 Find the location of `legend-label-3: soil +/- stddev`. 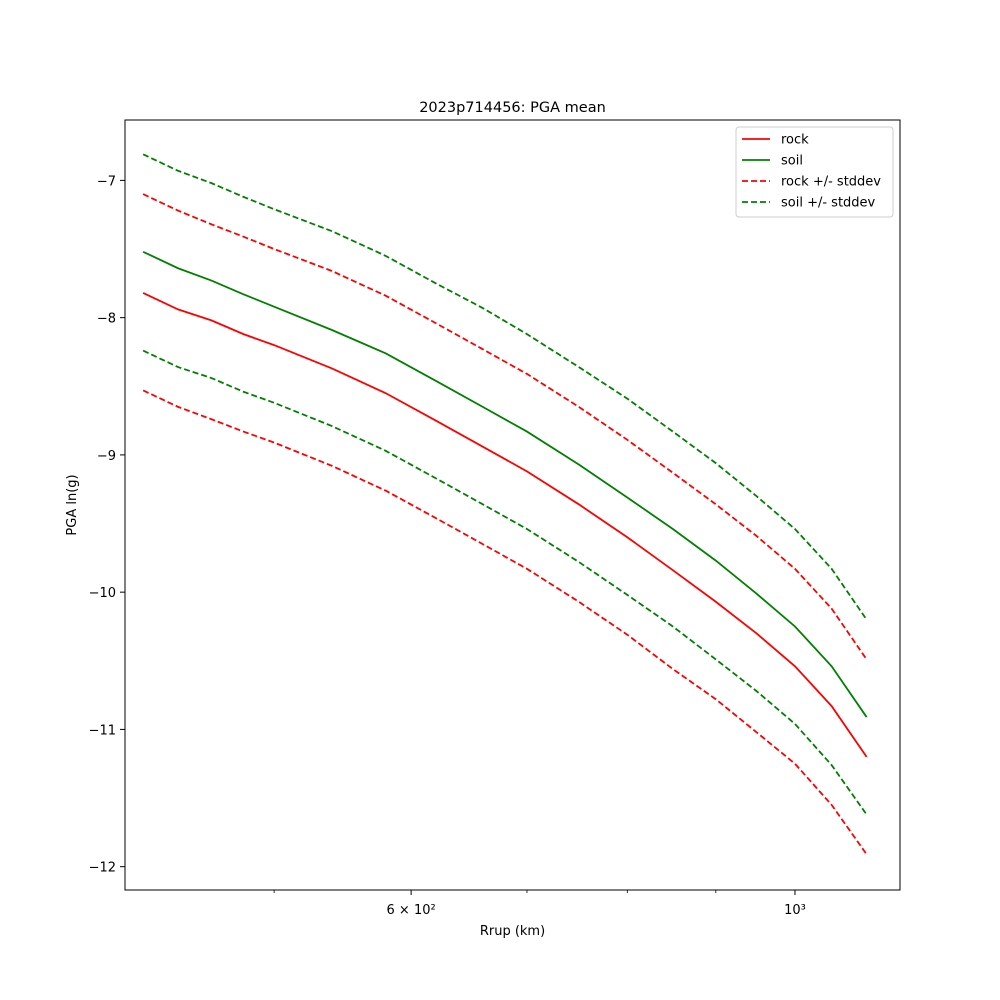

legend-label-3: soil +/- stddev is located at coordinates (828, 203).